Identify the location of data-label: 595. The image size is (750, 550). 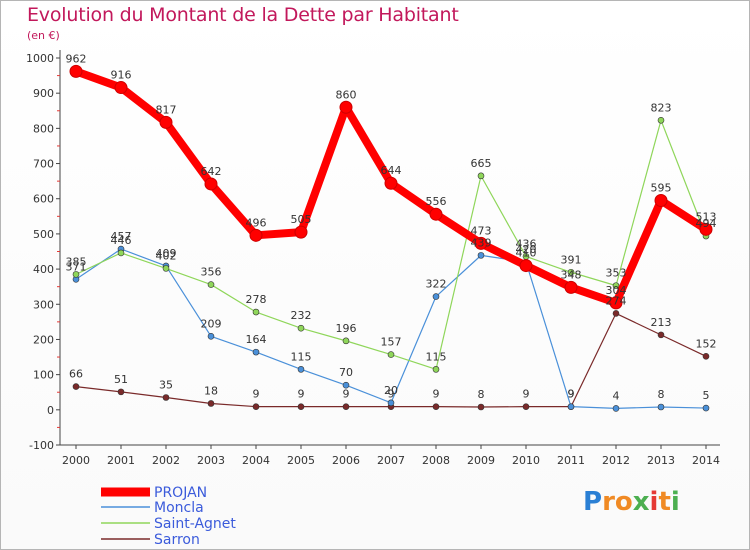
(661, 187).